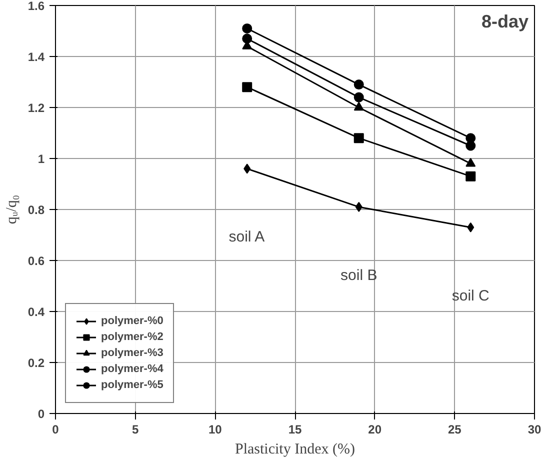 Image resolution: width=549 pixels, height=460 pixels. What do you see at coordinates (41, 159) in the screenshot?
I see `y-tick-label: 1` at bounding box center [41, 159].